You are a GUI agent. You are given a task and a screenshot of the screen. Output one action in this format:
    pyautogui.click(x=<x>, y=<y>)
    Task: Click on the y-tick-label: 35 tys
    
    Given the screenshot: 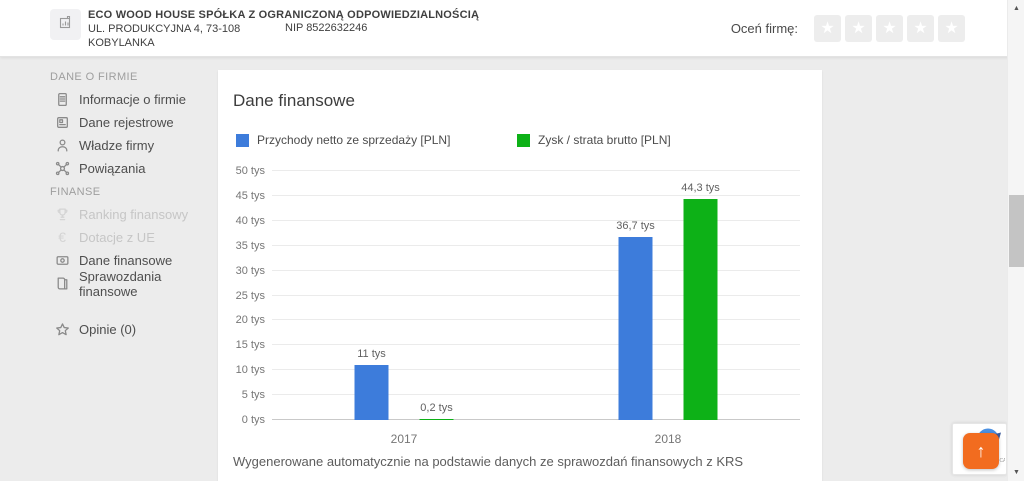 What is the action you would take?
    pyautogui.click(x=250, y=245)
    